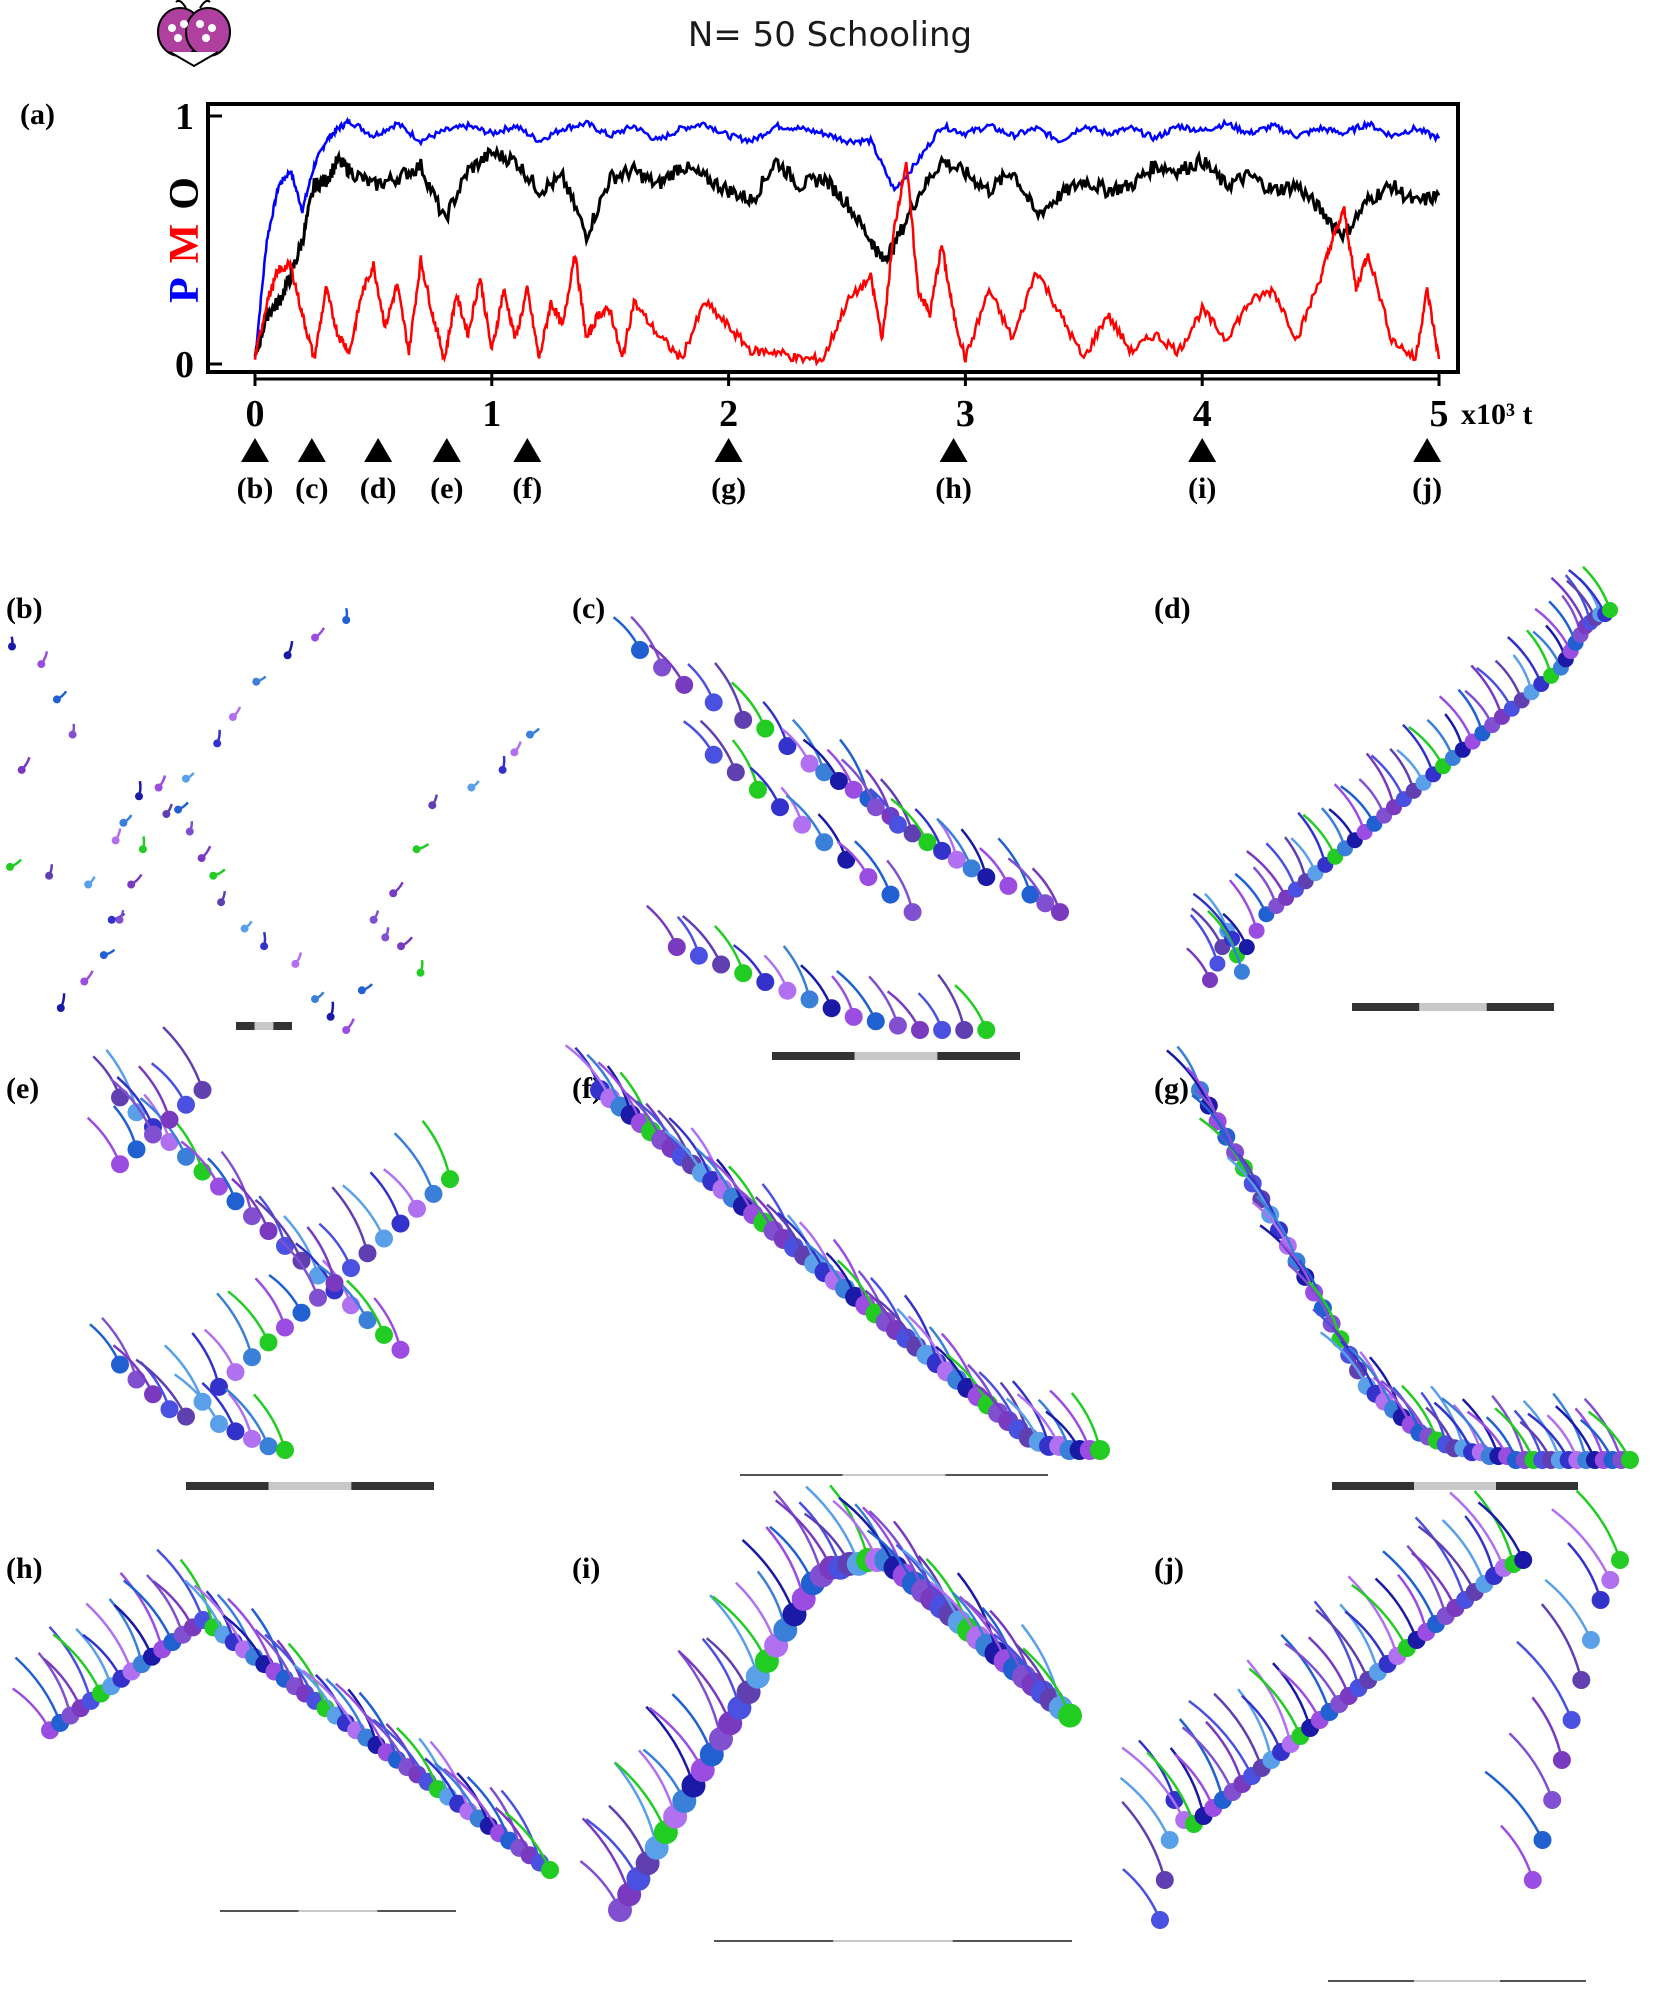 This screenshot has width=1661, height=1989. I want to click on plot-frame, so click(833, 238).